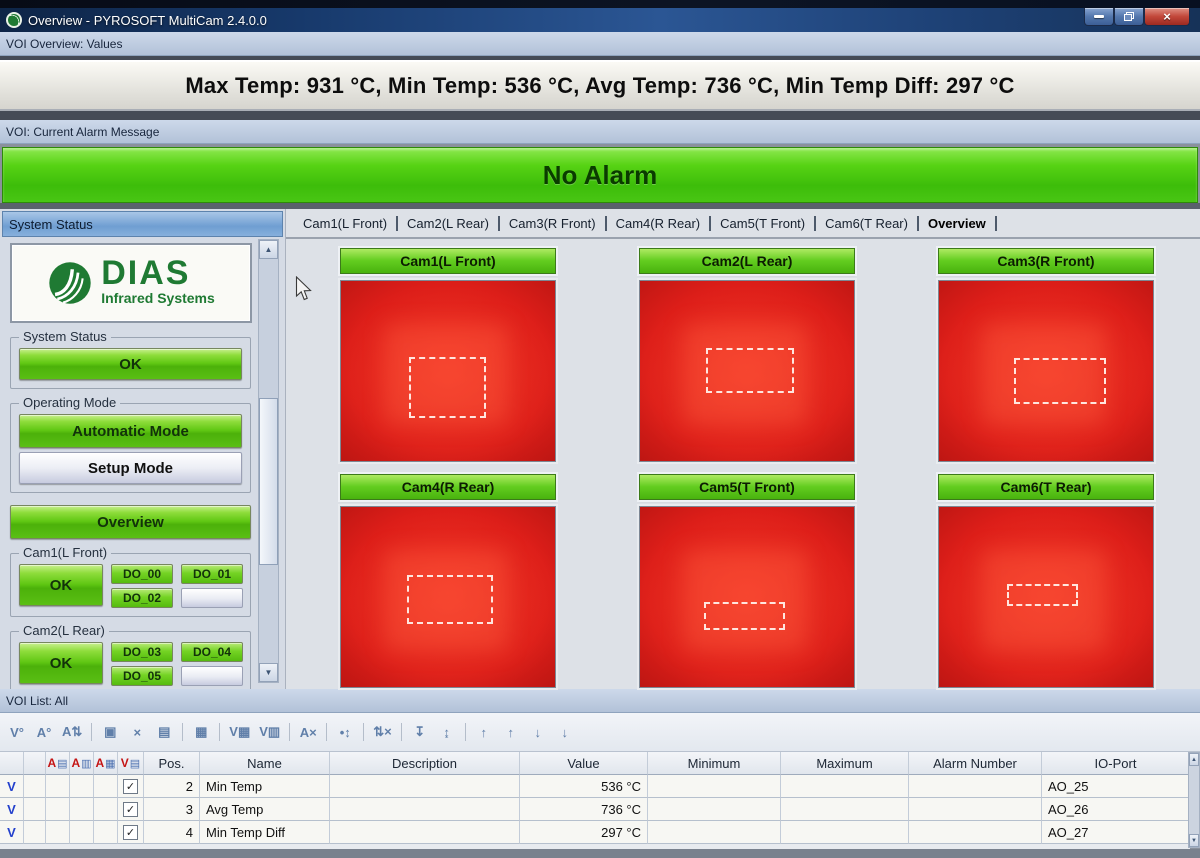 The height and width of the screenshot is (858, 1200). What do you see at coordinates (510, 732) in the screenshot?
I see `arrow-up-icon: ↑` at bounding box center [510, 732].